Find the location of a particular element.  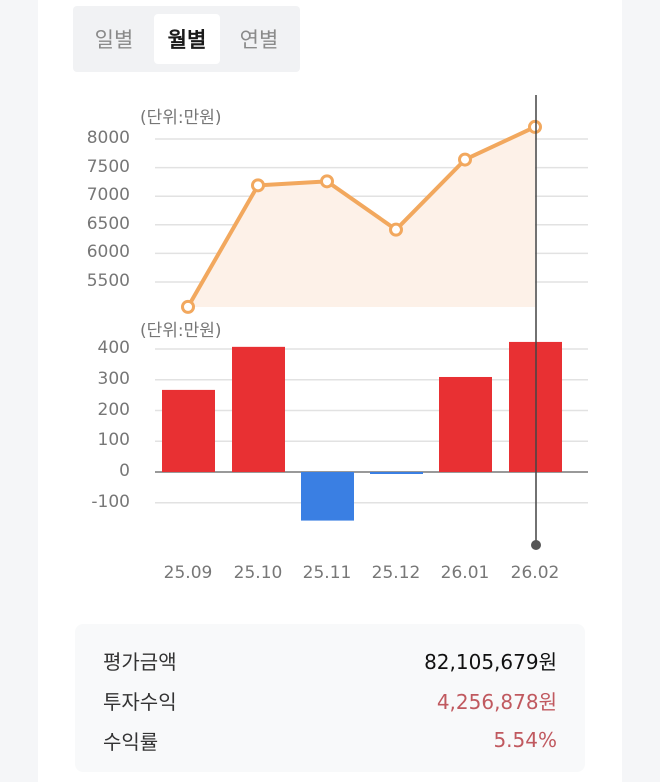

y-tick-label: 7000 is located at coordinates (108, 195).